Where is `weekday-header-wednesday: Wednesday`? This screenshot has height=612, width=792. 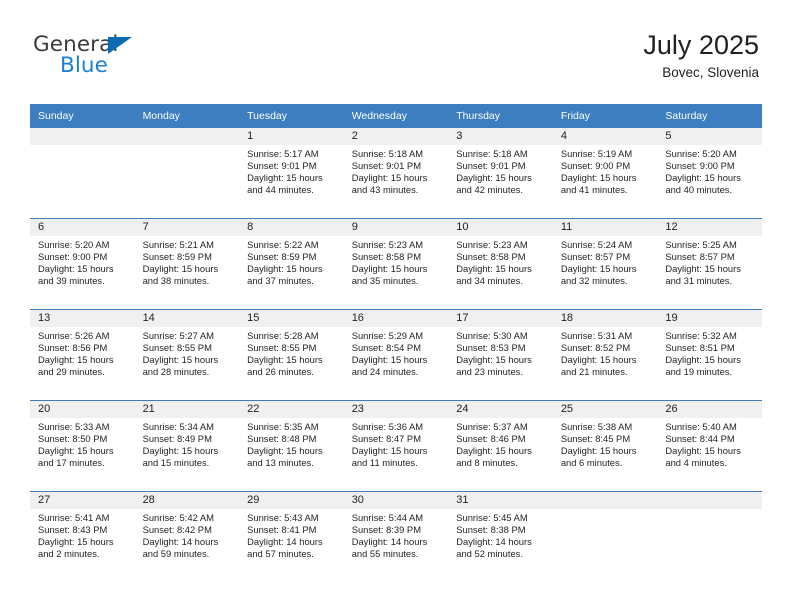 weekday-header-wednesday: Wednesday is located at coordinates (396, 116).